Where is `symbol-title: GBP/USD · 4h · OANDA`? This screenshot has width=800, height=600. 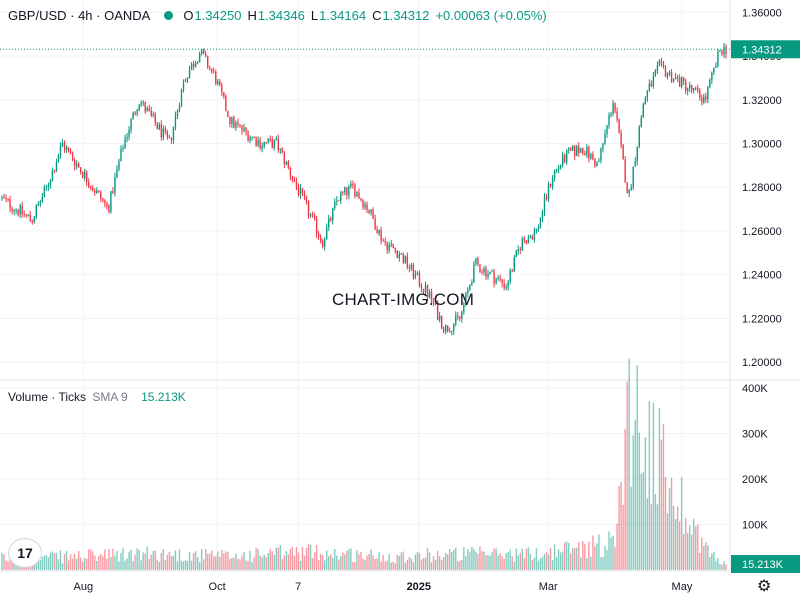
symbol-title: GBP/USD · 4h · OANDA is located at coordinates (79, 15).